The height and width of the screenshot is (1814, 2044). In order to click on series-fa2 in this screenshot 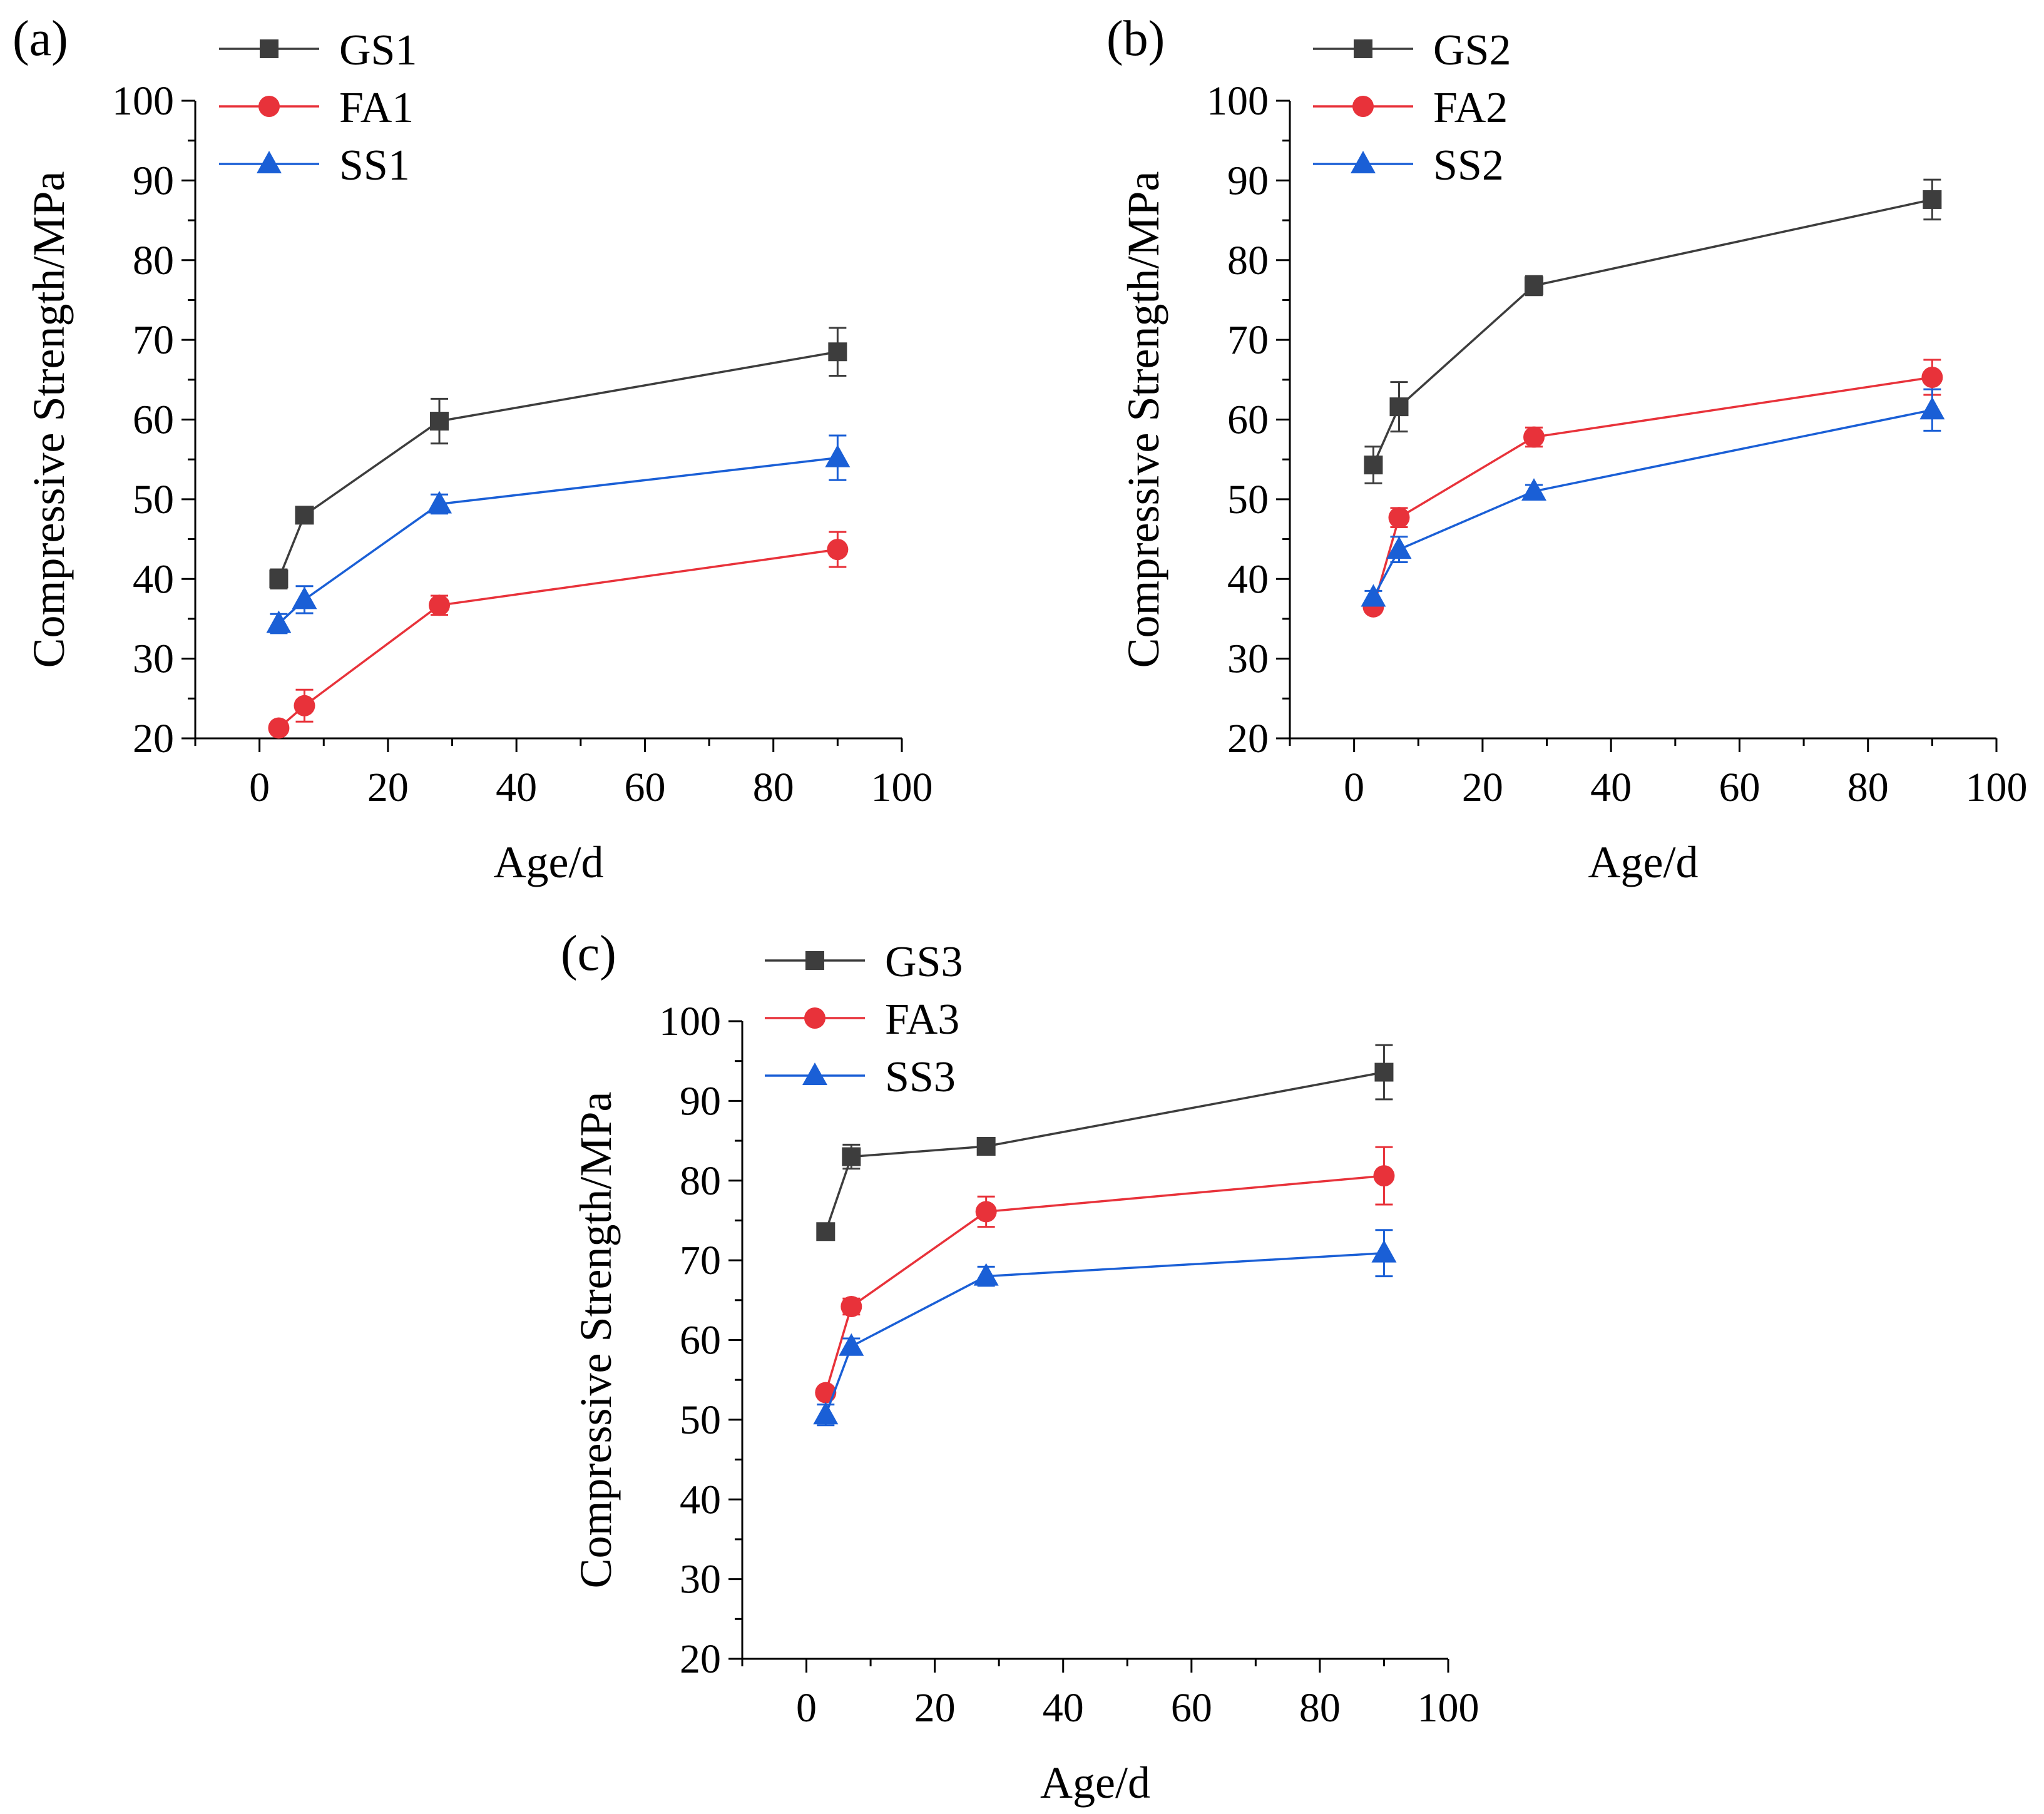, I will do `click(1653, 488)`.